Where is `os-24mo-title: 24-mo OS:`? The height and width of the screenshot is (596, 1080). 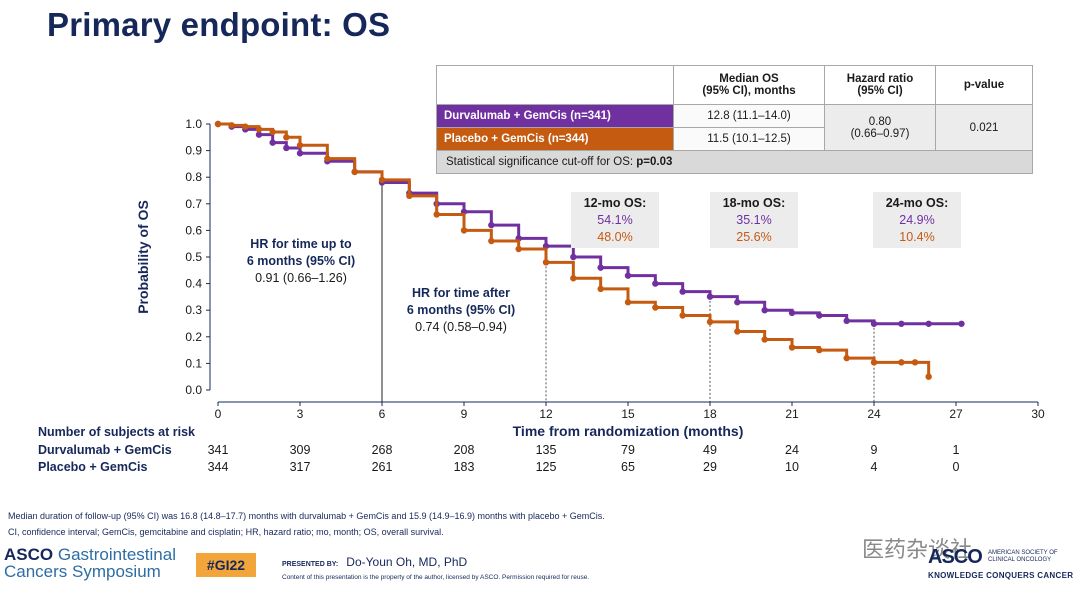
os-24mo-title: 24-mo OS: is located at coordinates (917, 203).